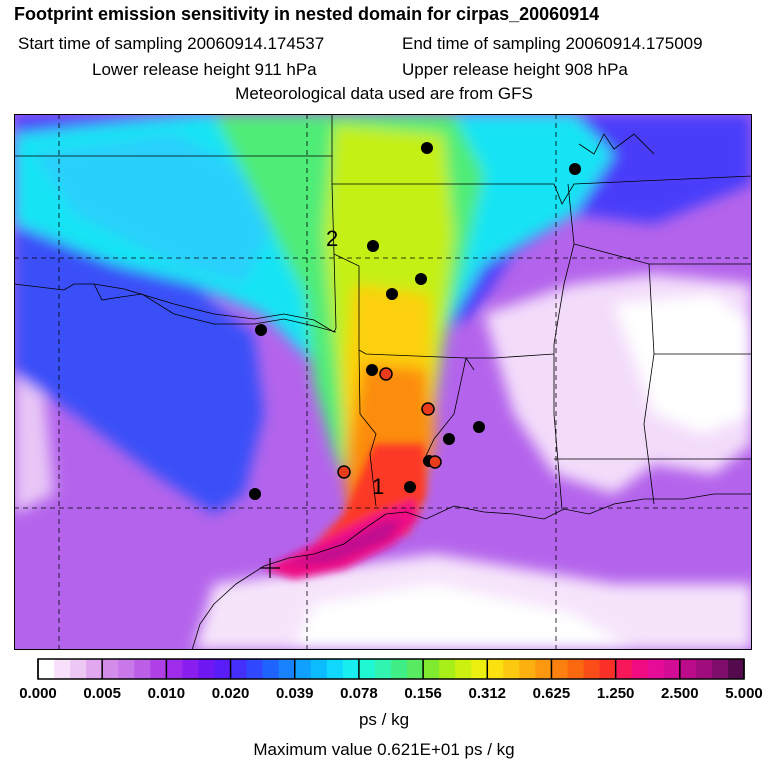 The height and width of the screenshot is (768, 768). Describe the element at coordinates (359, 693) in the screenshot. I see `colorbar-tick-label: 0.078` at that location.